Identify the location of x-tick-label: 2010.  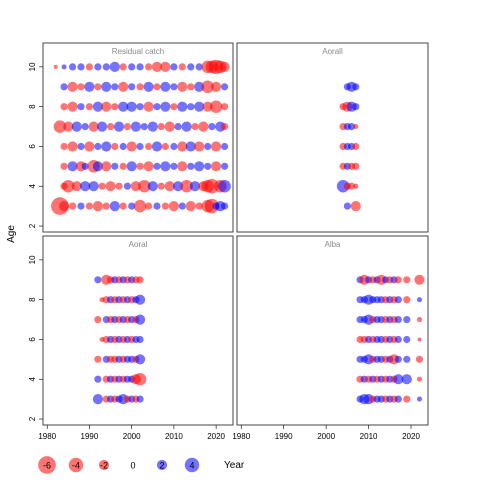
(174, 436).